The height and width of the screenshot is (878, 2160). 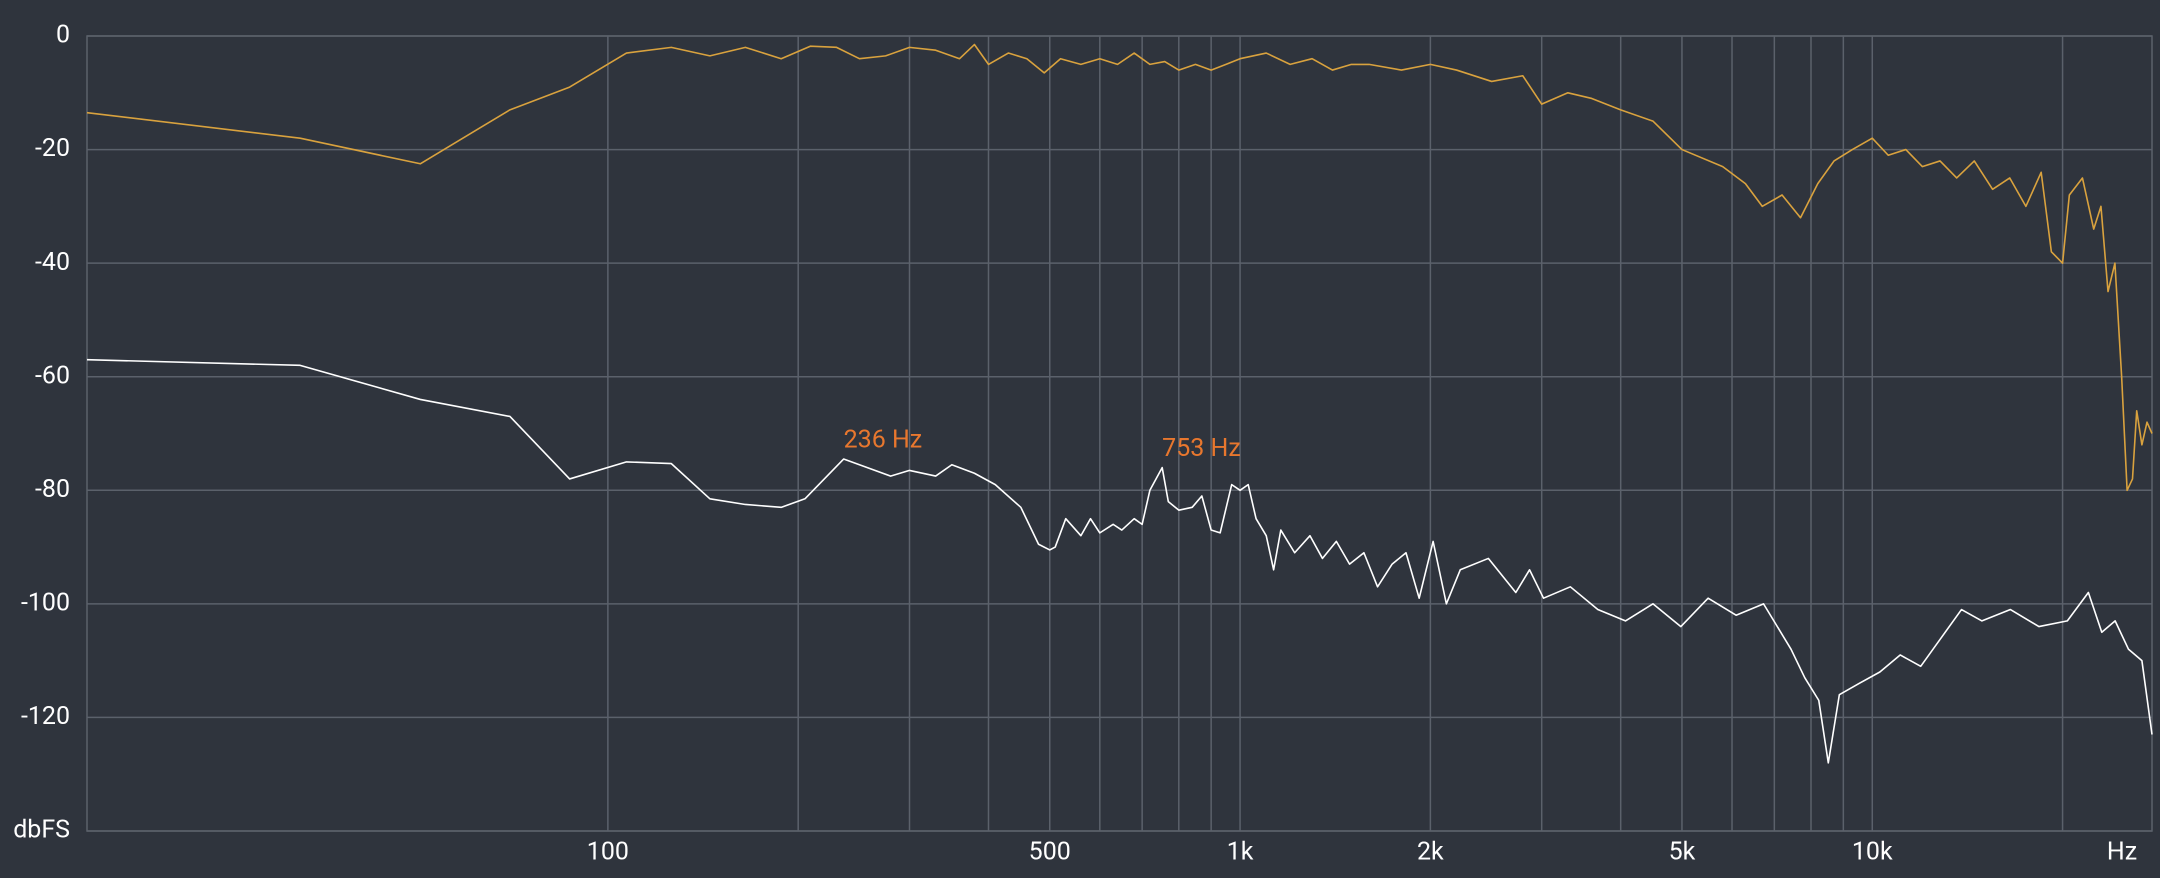 I want to click on x-tick-label: 500, so click(x=1050, y=852).